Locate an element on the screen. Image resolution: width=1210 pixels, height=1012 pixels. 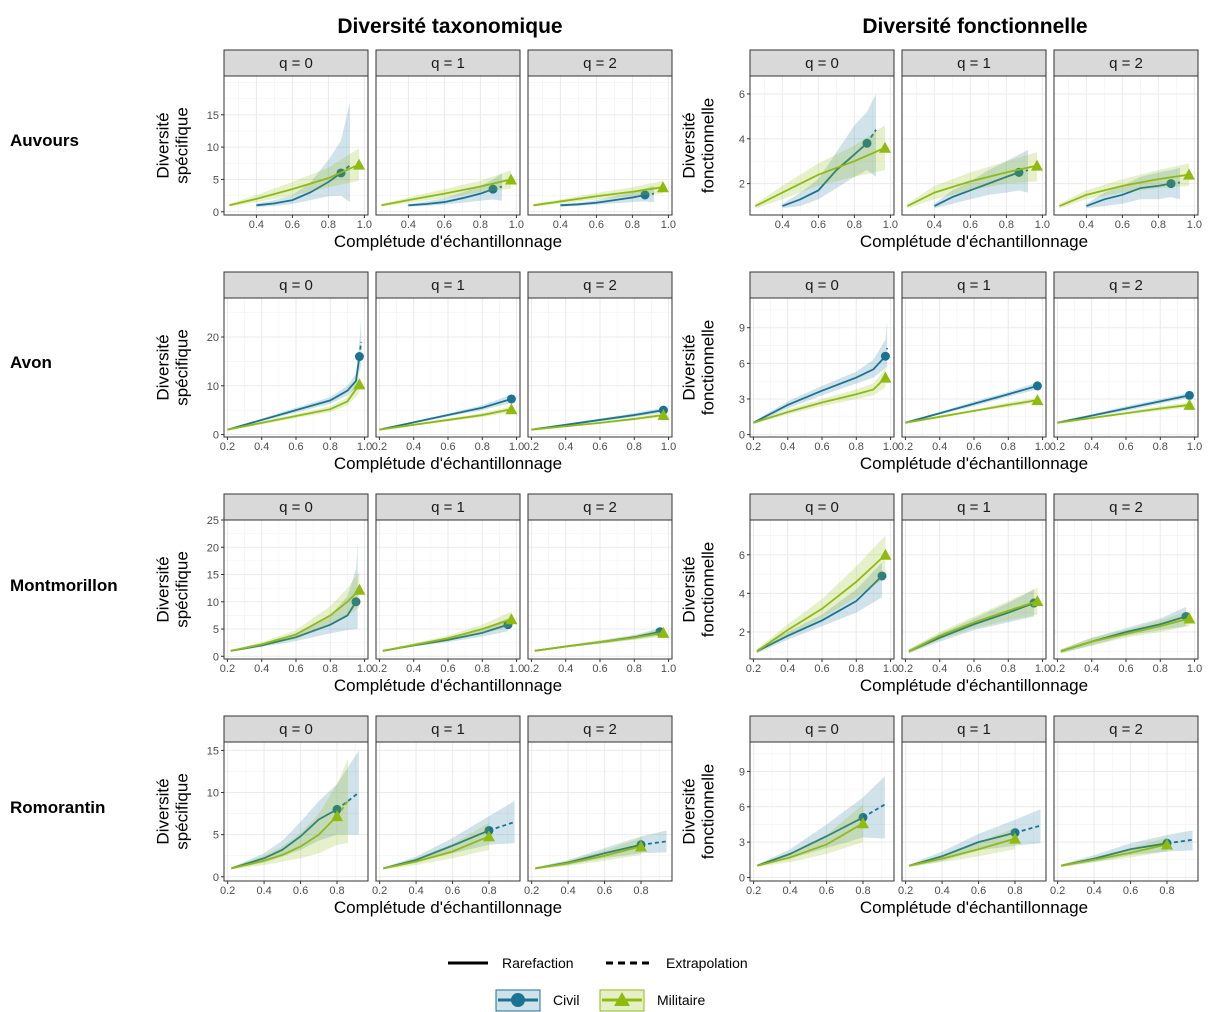
facet-panel: q = 0 0.2 0.4 0.6 0.8 0 3 6 9 is located at coordinates (817, 806).